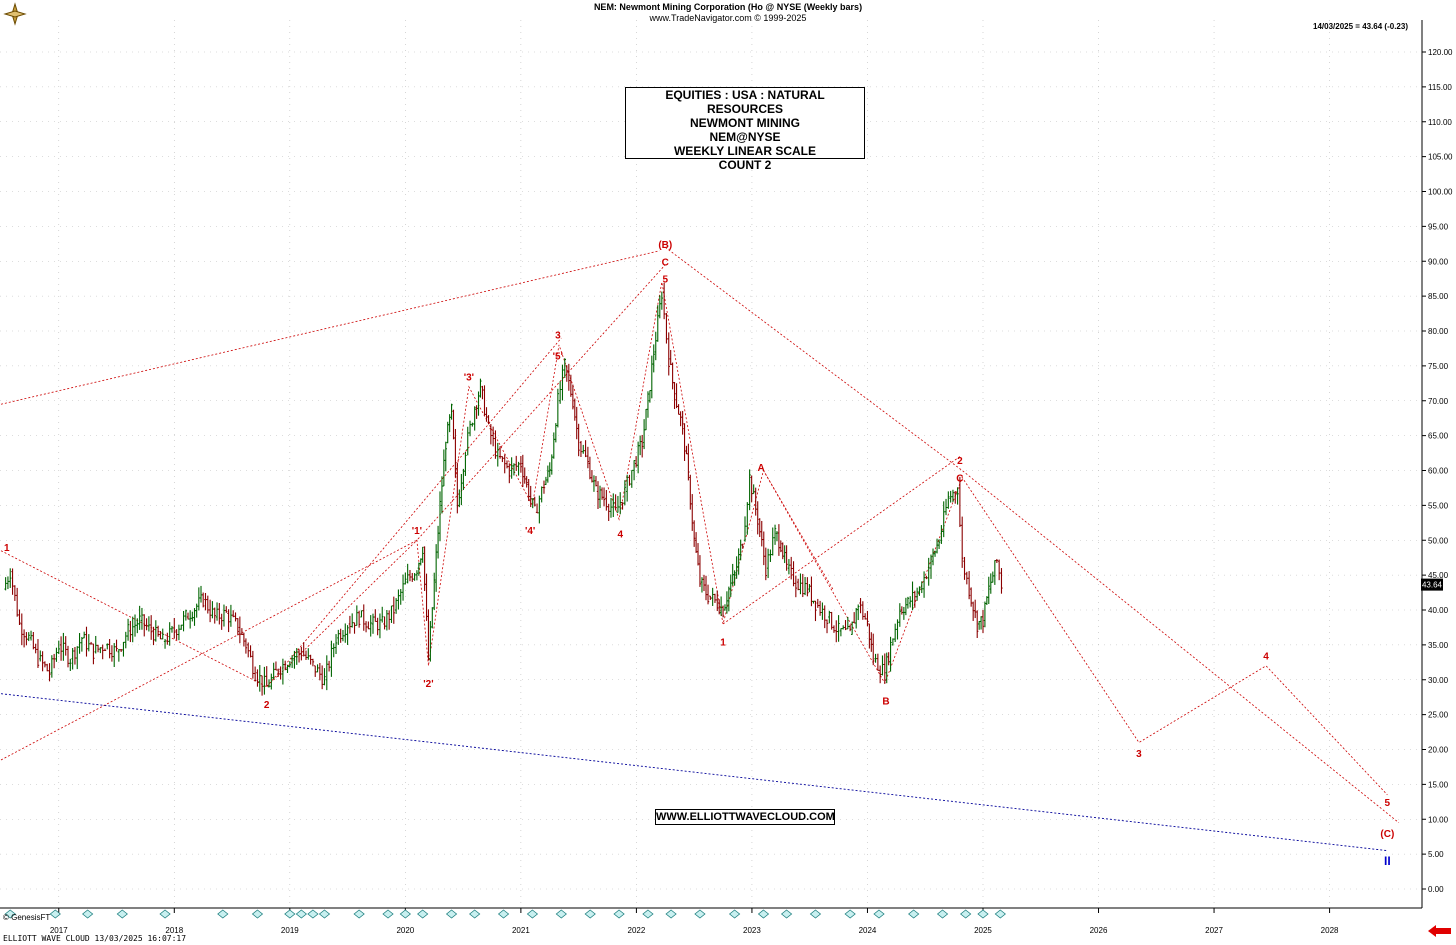 Image resolution: width=1456 pixels, height=945 pixels. What do you see at coordinates (1214, 930) in the screenshot?
I see `x-tick-label: 2027` at bounding box center [1214, 930].